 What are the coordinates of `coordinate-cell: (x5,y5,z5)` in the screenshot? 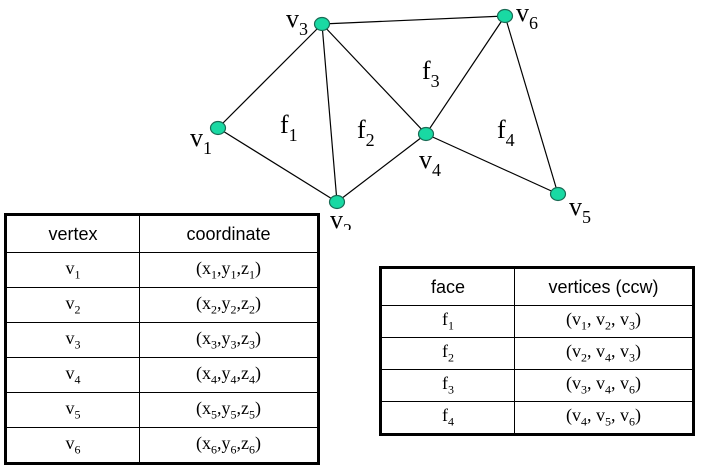 It's located at (229, 410).